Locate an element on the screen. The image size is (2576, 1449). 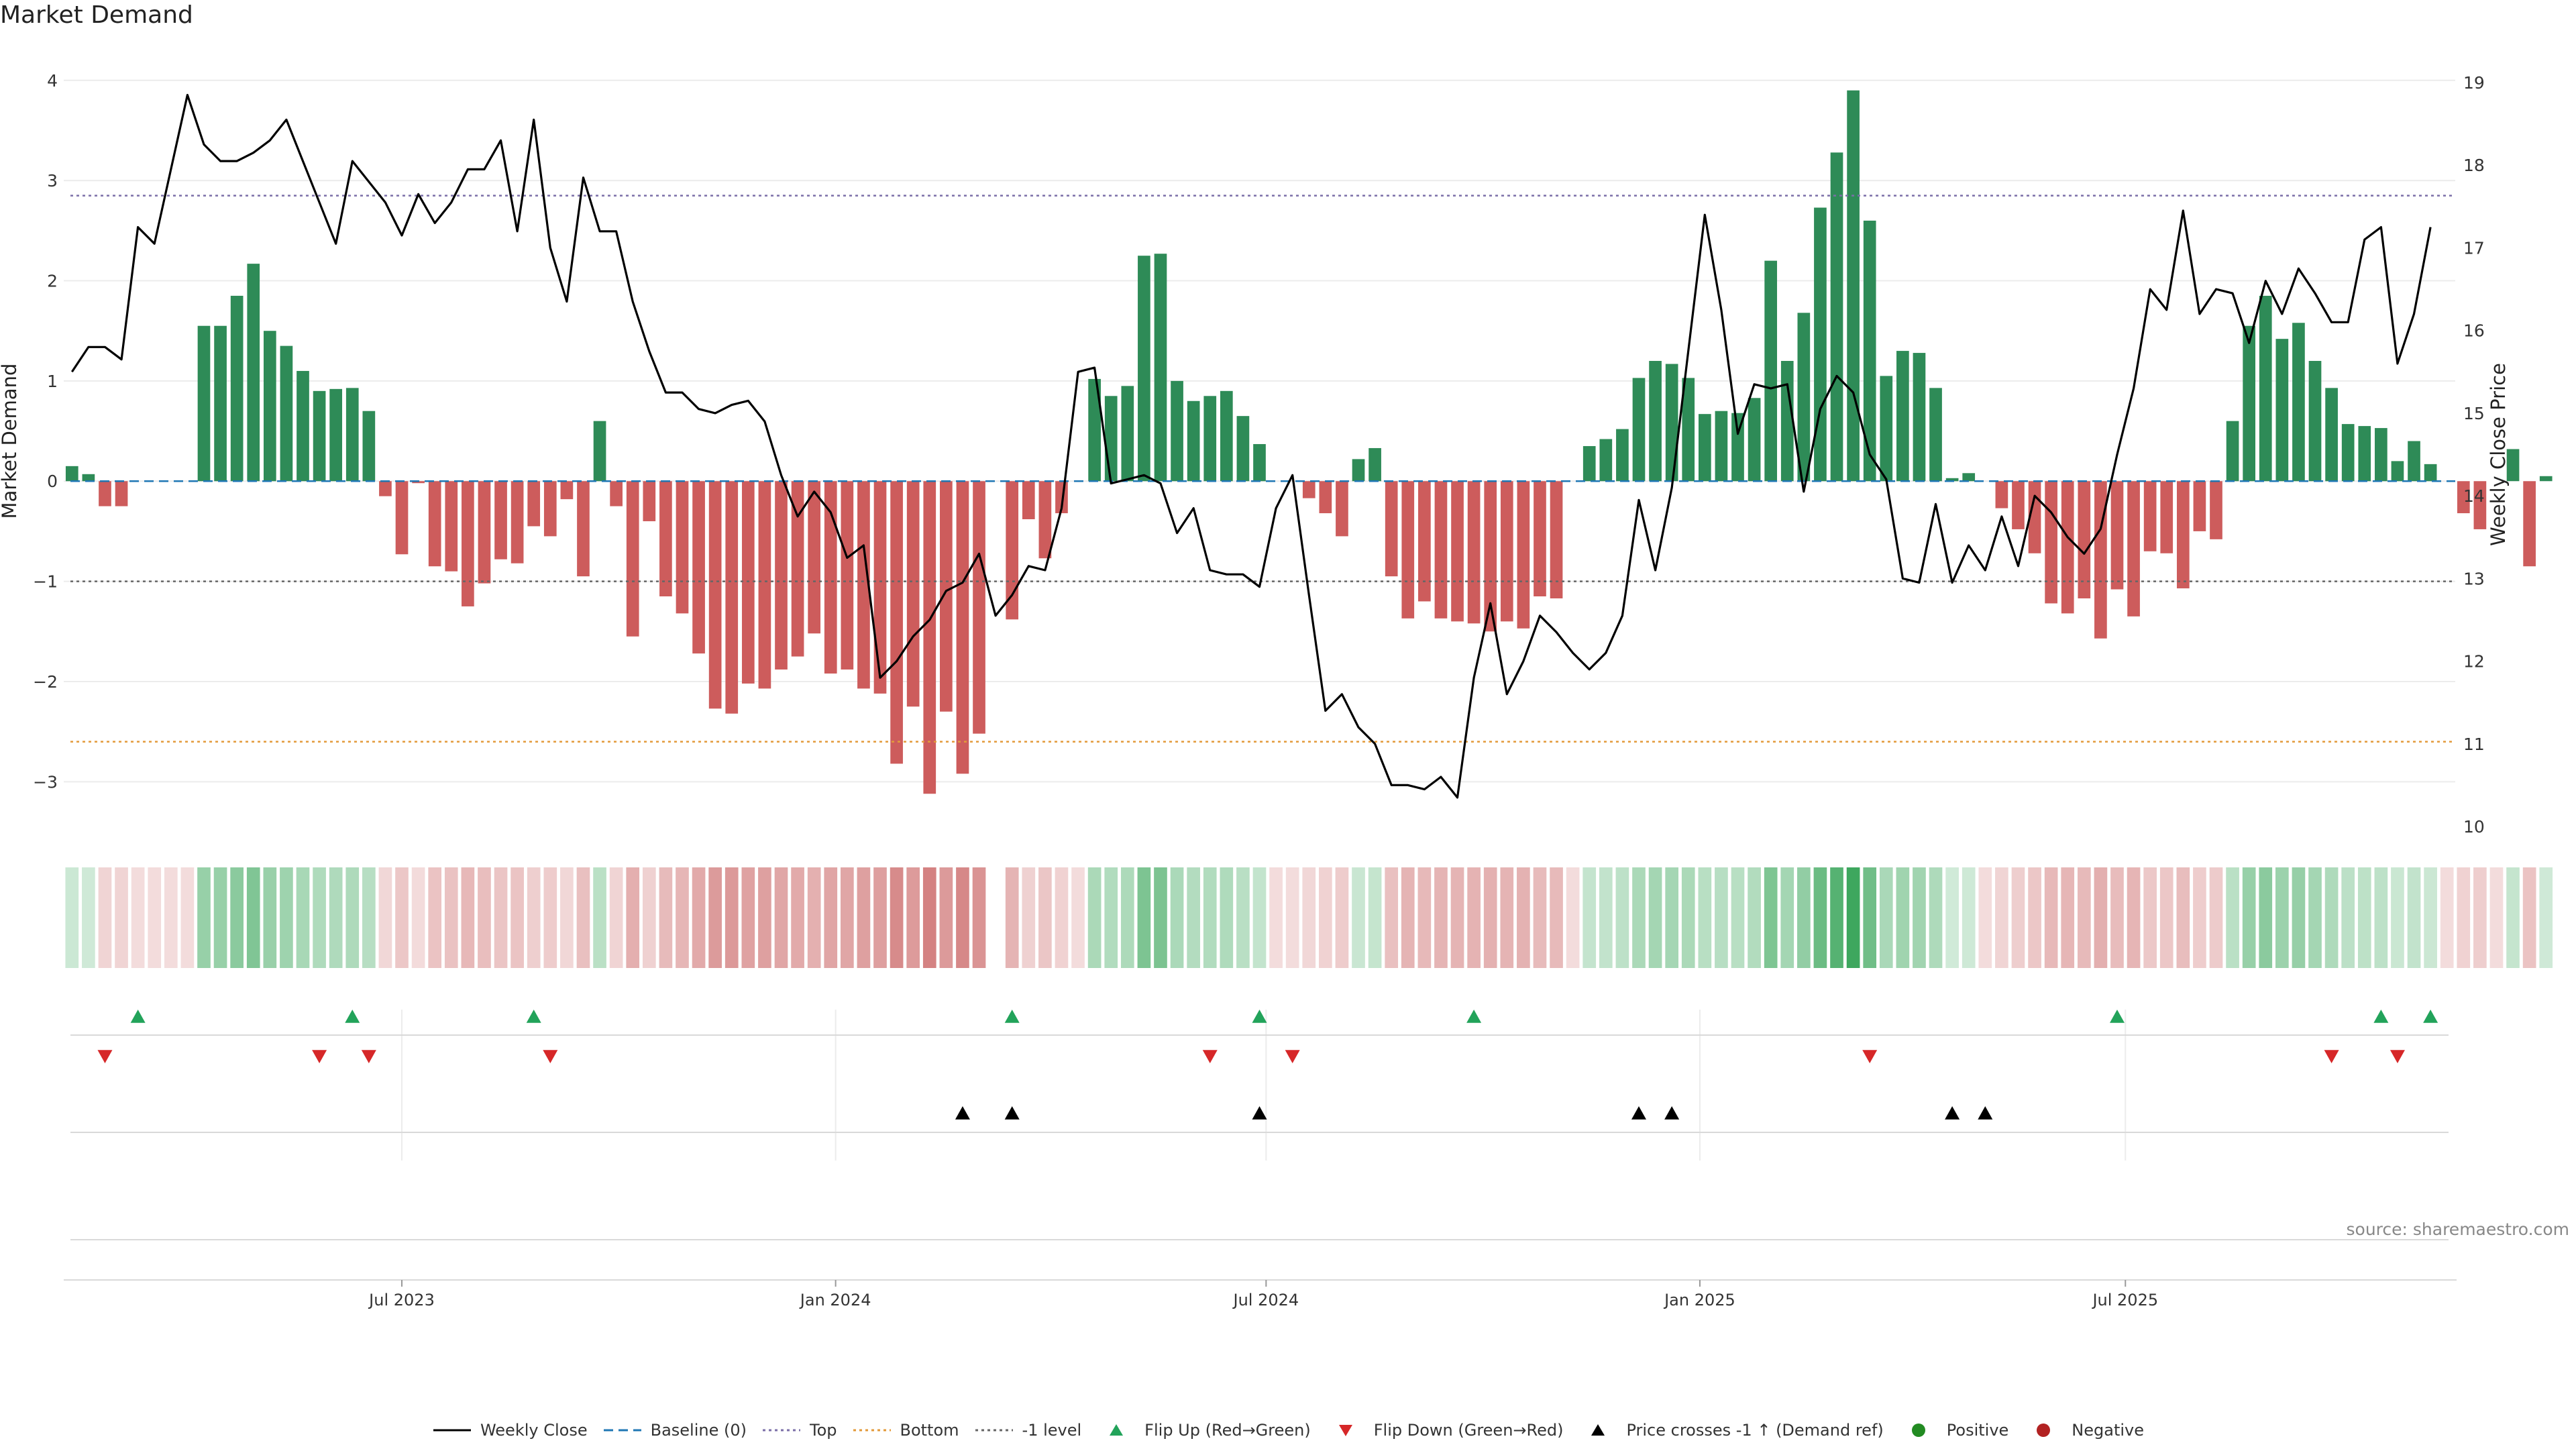
right-axis-tick-label: 10 is located at coordinates (2474, 827).